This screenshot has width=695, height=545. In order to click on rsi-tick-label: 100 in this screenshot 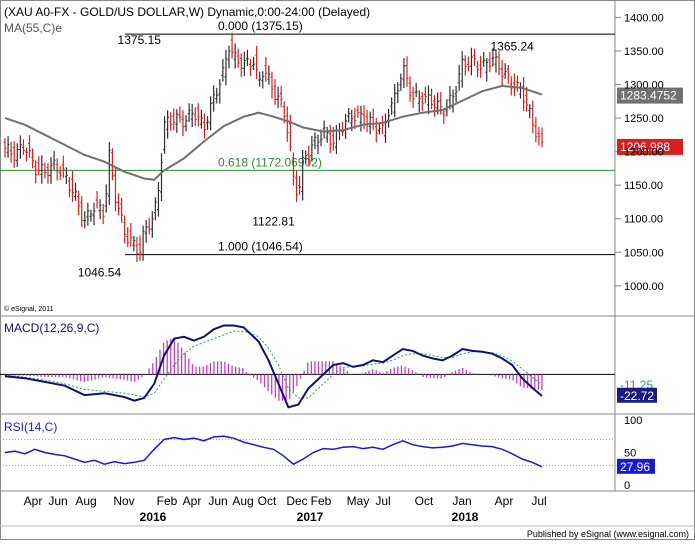, I will do `click(633, 421)`.